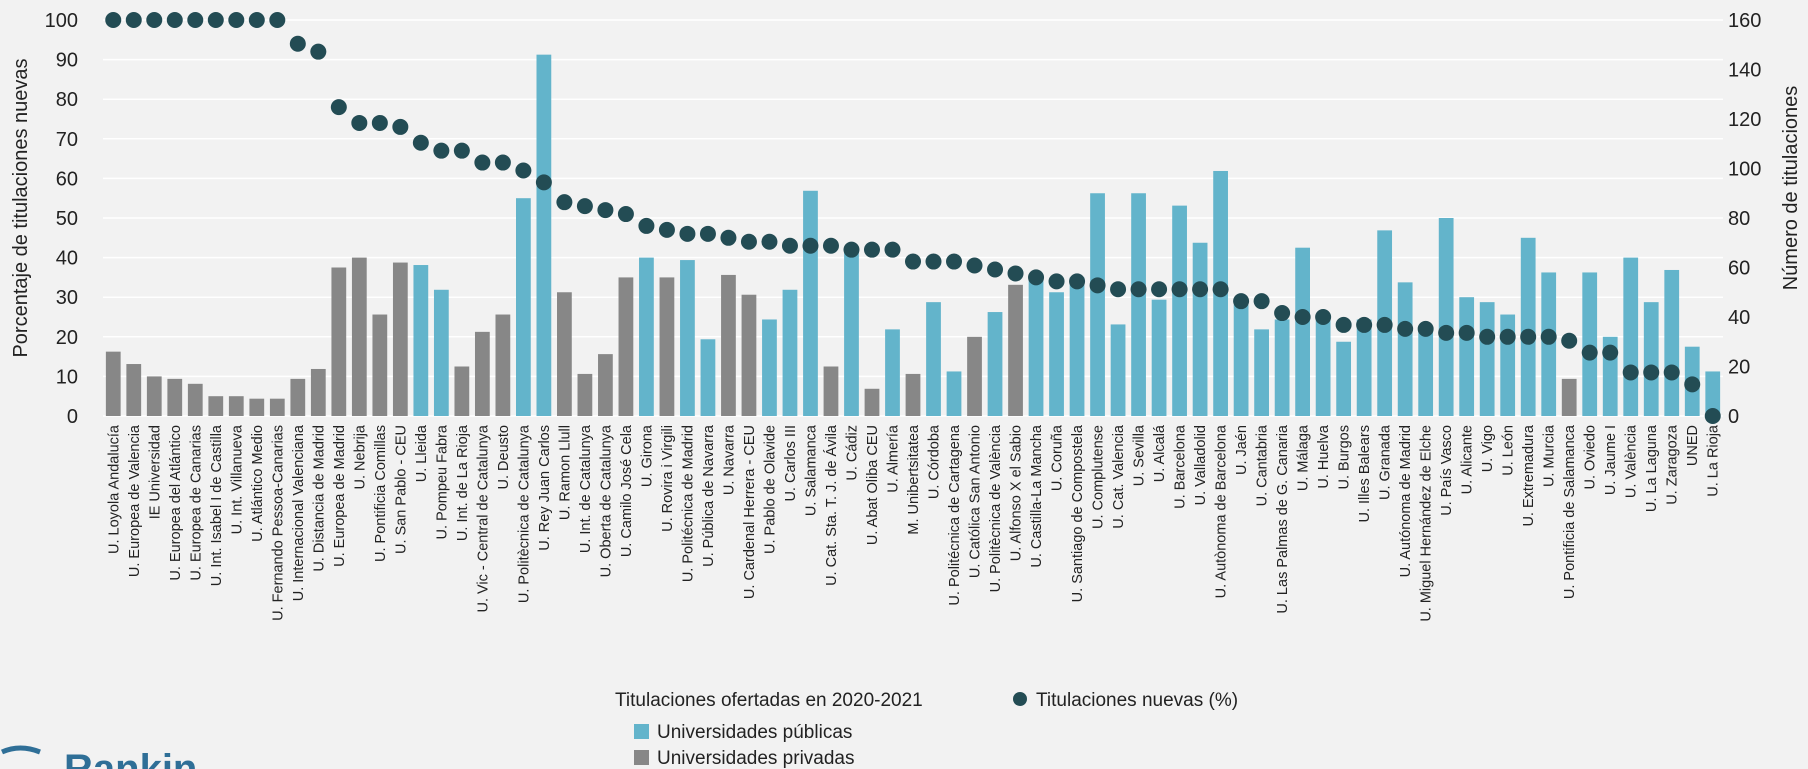  What do you see at coordinates (1078, 513) in the screenshot?
I see `category-label: U. Santiago de Compostela` at bounding box center [1078, 513].